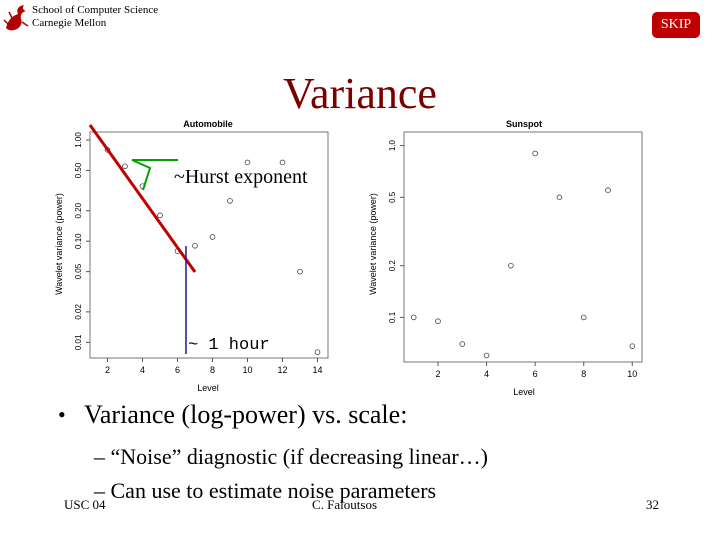 This screenshot has width=720, height=540. I want to click on y-tick-label-automobile: 0.20, so click(78, 210).